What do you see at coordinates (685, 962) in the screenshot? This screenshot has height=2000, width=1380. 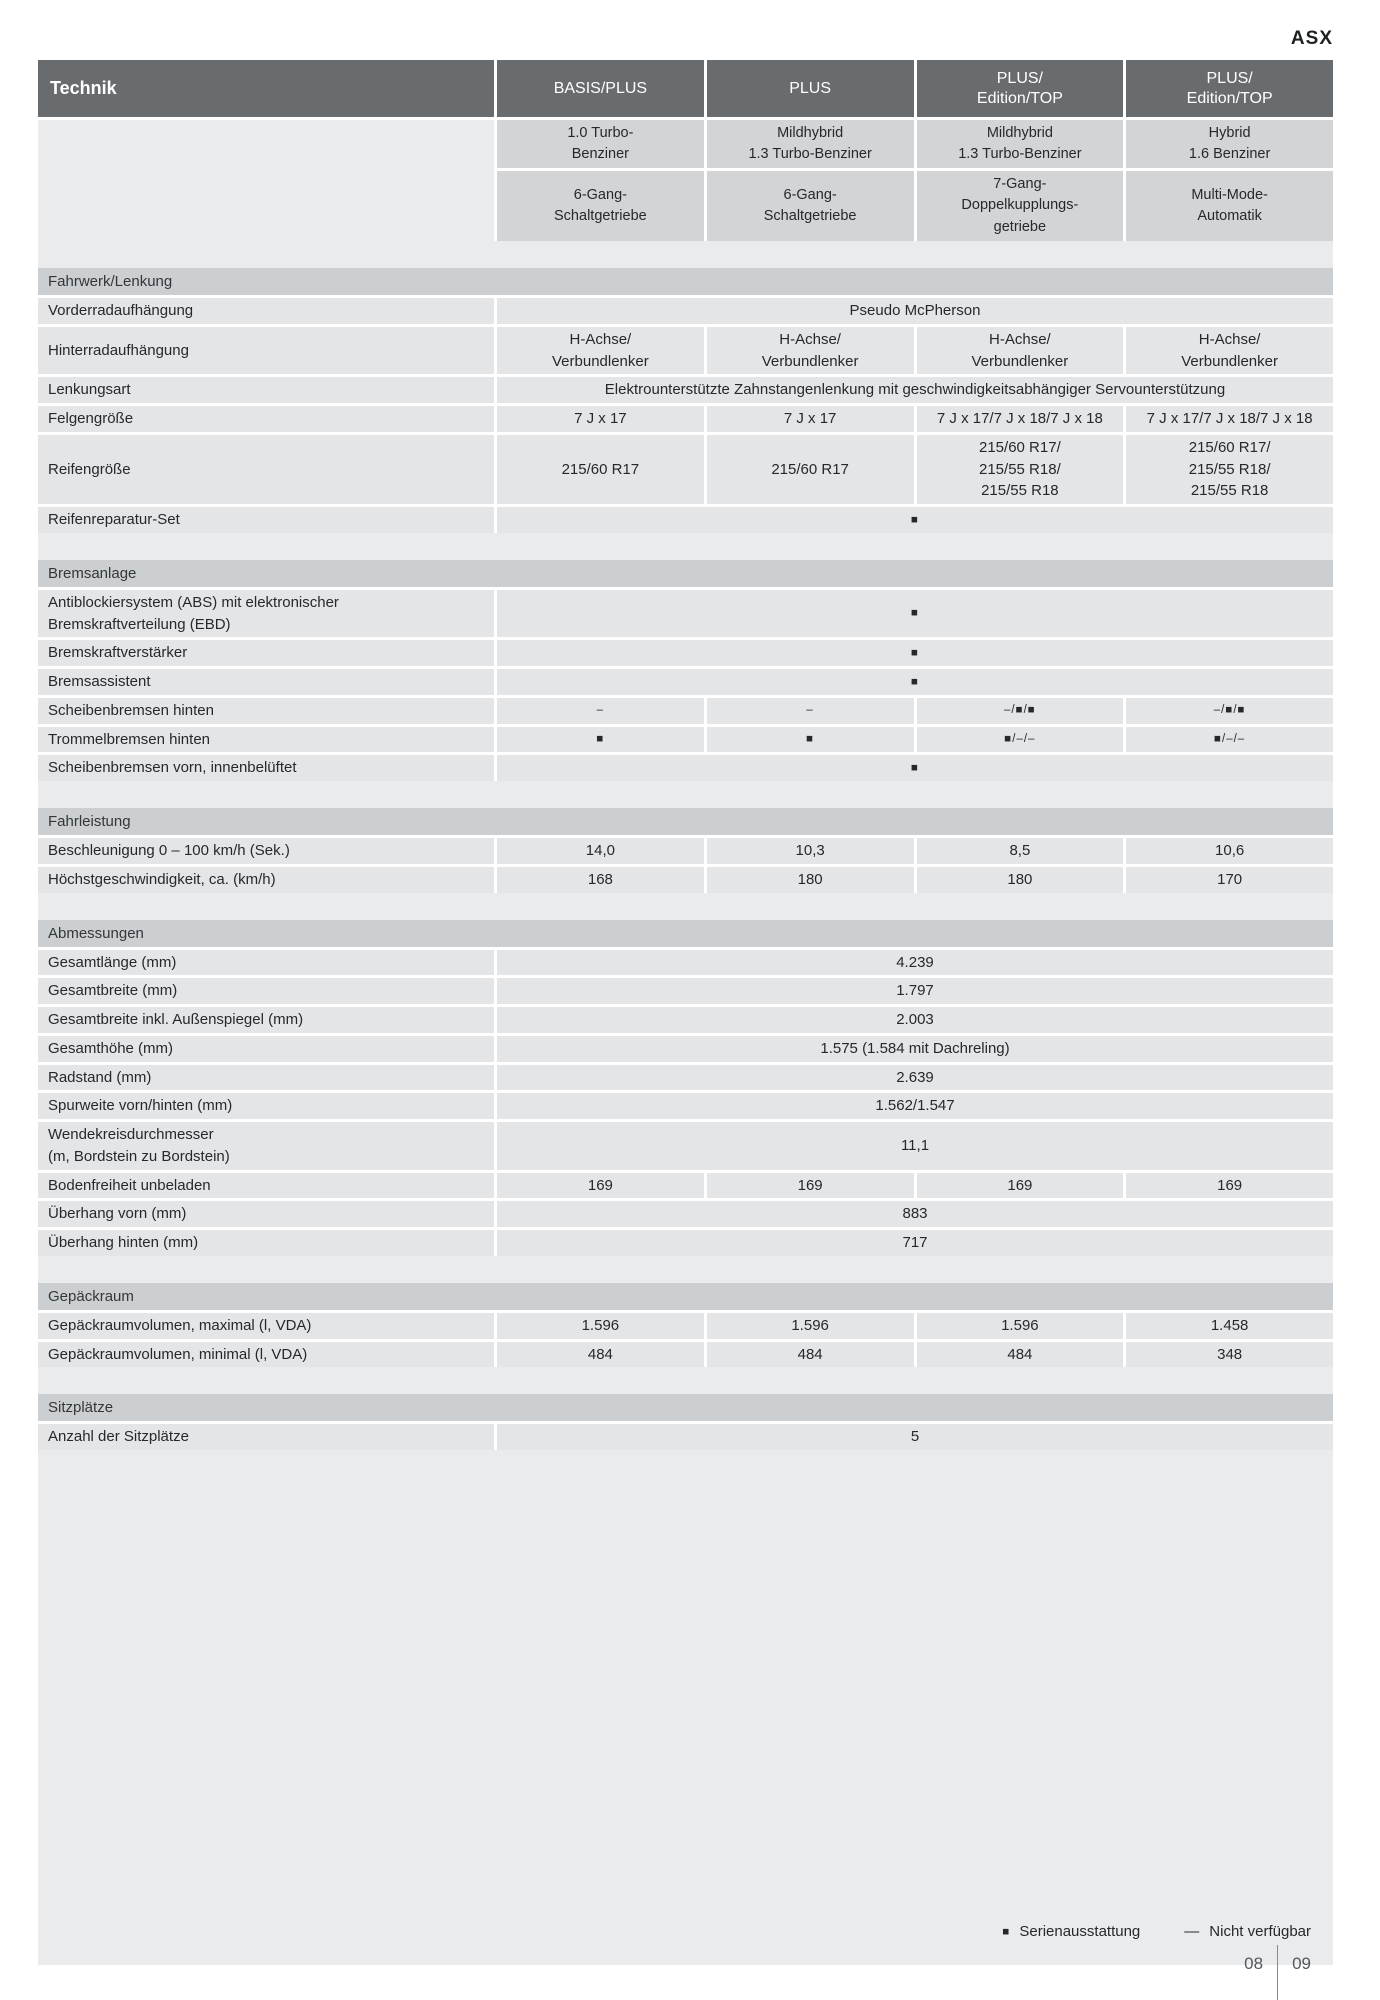 I see `spec-row: Gesamtlänge (mm) 4.239` at bounding box center [685, 962].